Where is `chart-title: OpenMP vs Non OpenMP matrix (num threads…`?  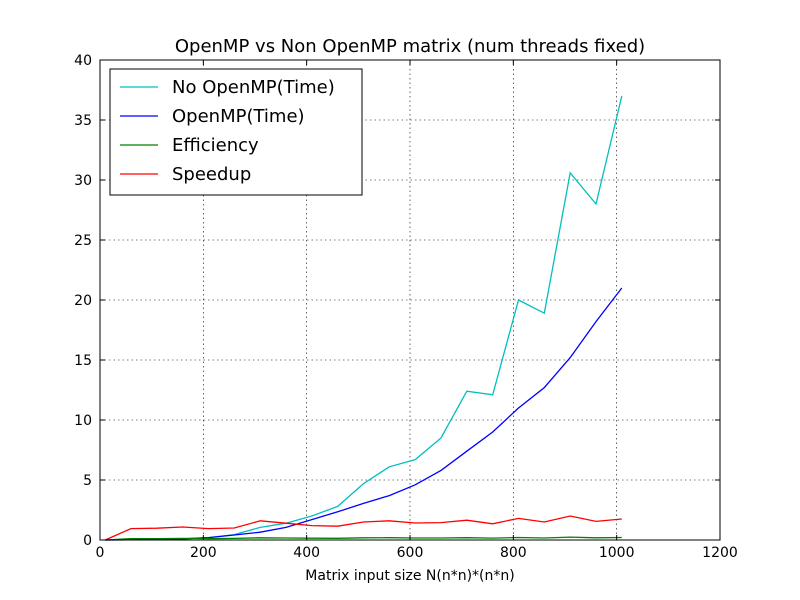 chart-title: OpenMP vs Non OpenMP matrix (num threads… is located at coordinates (410, 46).